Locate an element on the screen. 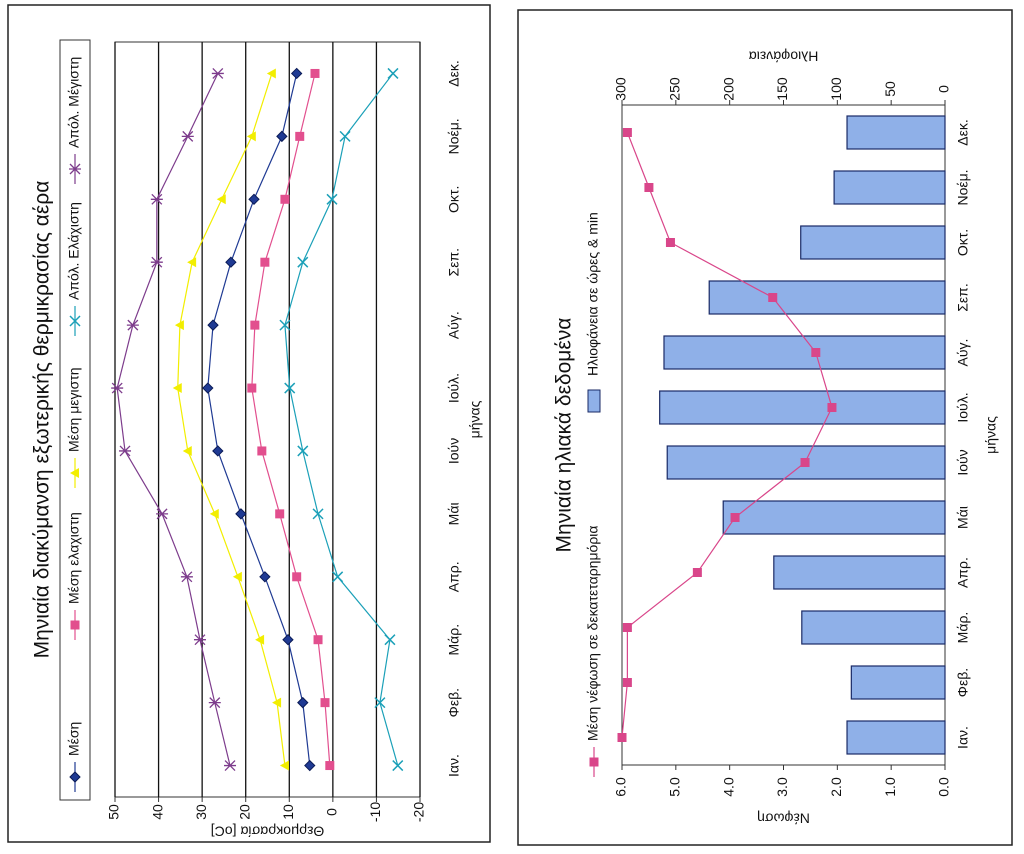 The width and height of the screenshot is (1024, 854). y2-tick-label: 50 is located at coordinates (890, 89).